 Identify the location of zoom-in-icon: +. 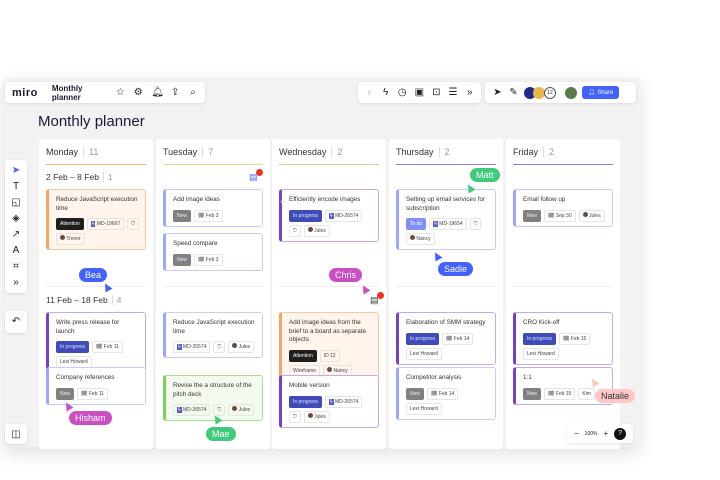
(606, 433).